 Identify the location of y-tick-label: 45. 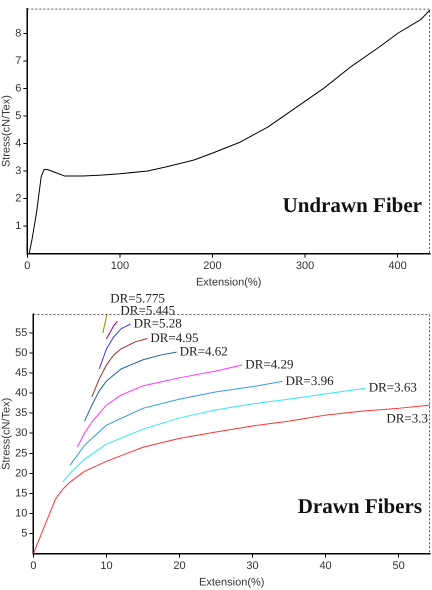
(21, 373).